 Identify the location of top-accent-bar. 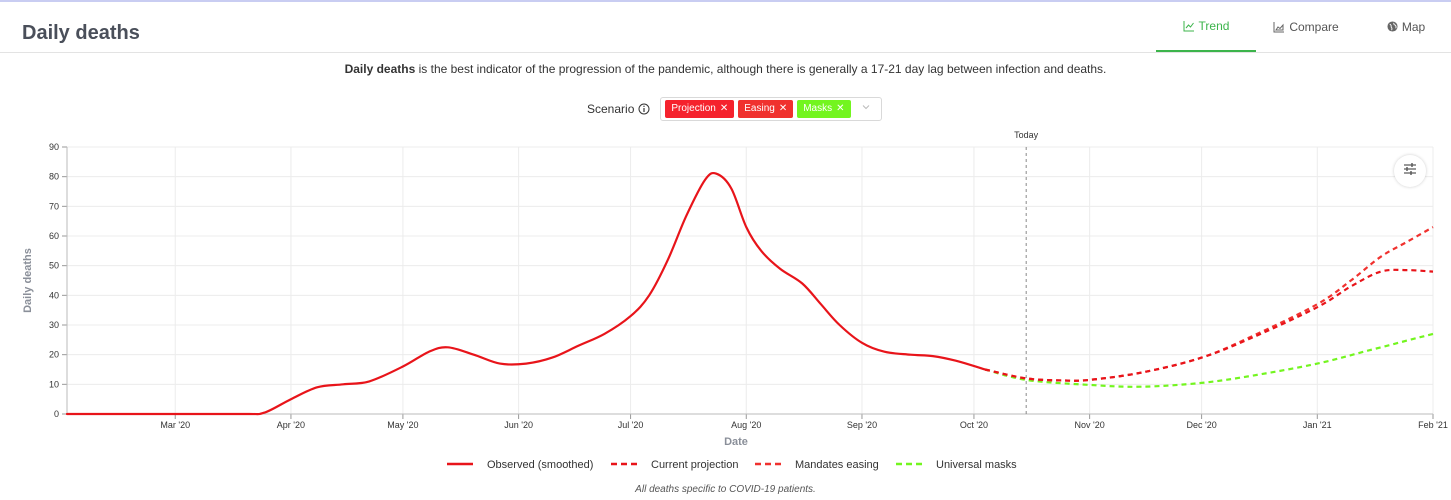
(725, 1).